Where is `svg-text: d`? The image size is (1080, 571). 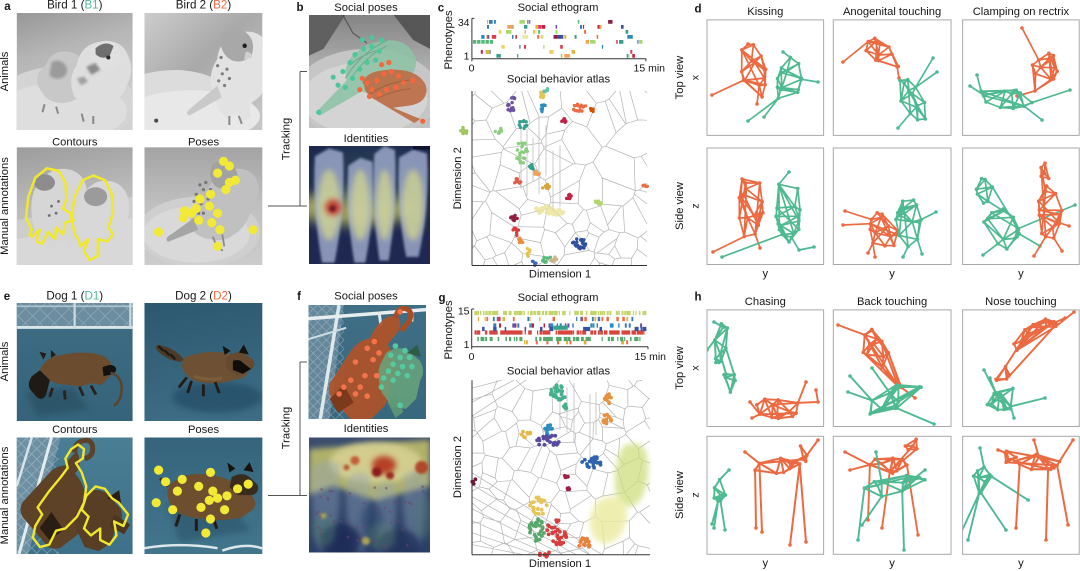 svg-text: d is located at coordinates (697, 10).